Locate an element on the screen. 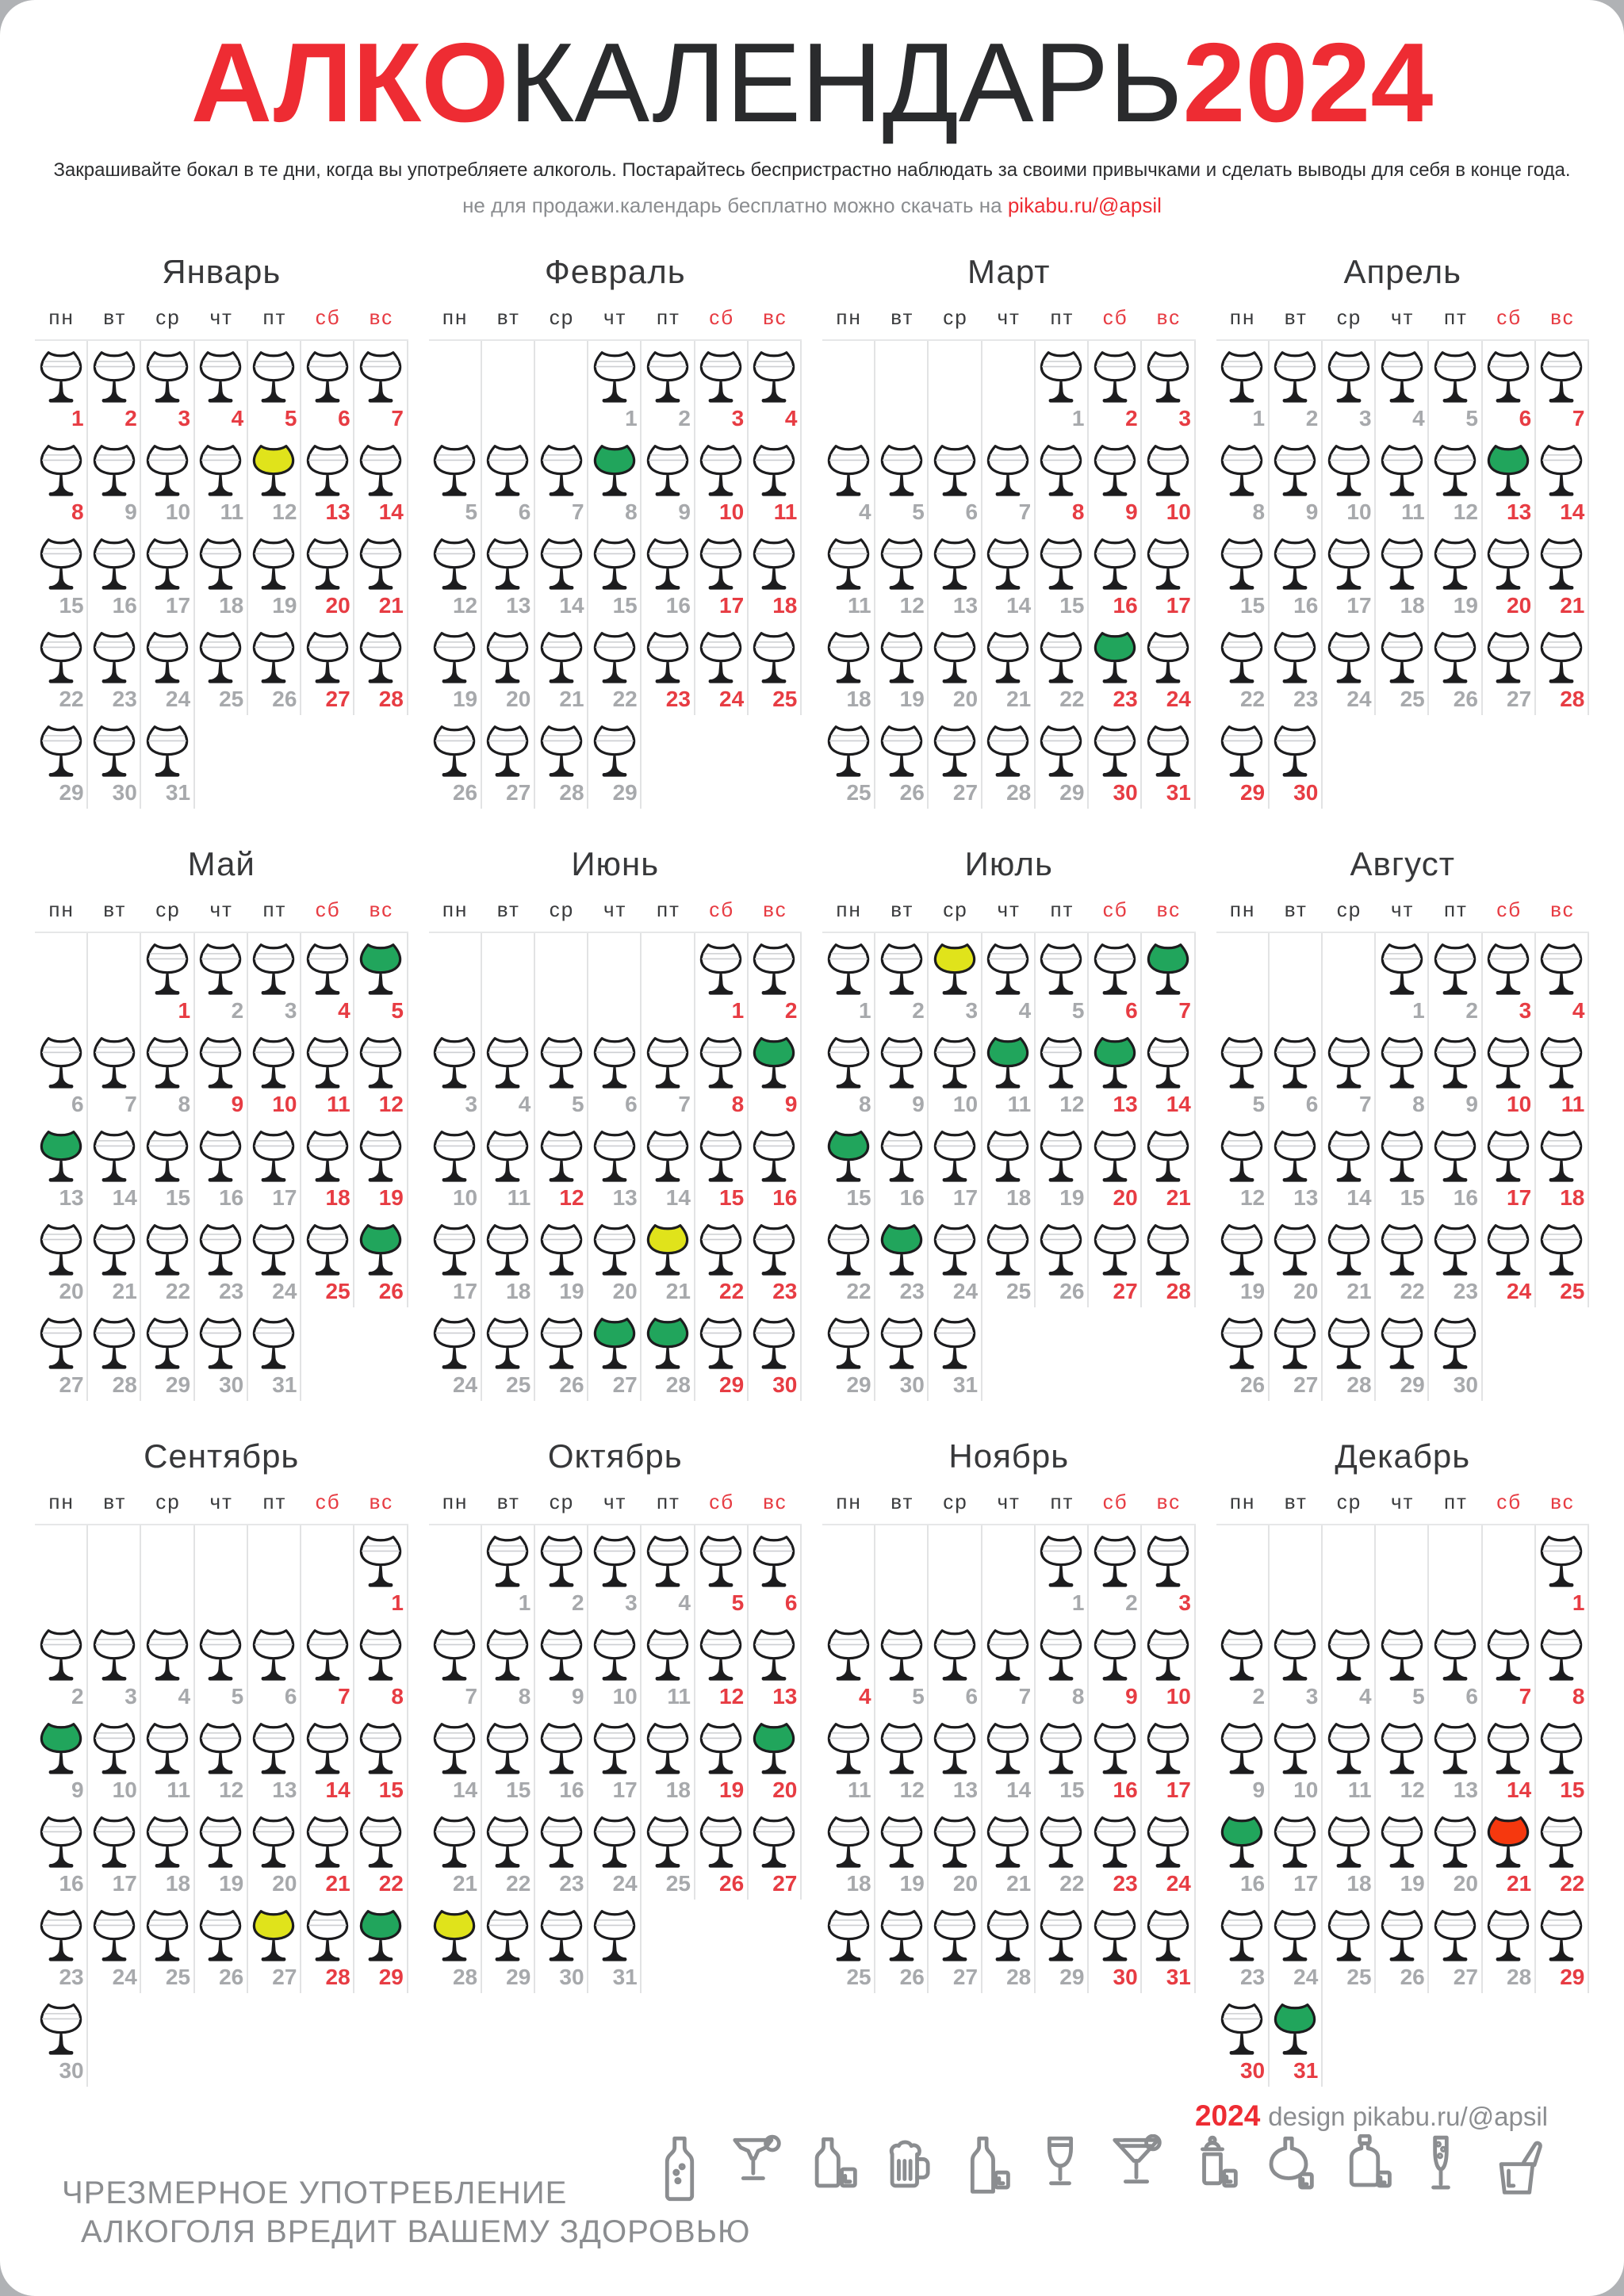  credit-text: design pikabu.ru/@apsil is located at coordinates (1408, 2116).